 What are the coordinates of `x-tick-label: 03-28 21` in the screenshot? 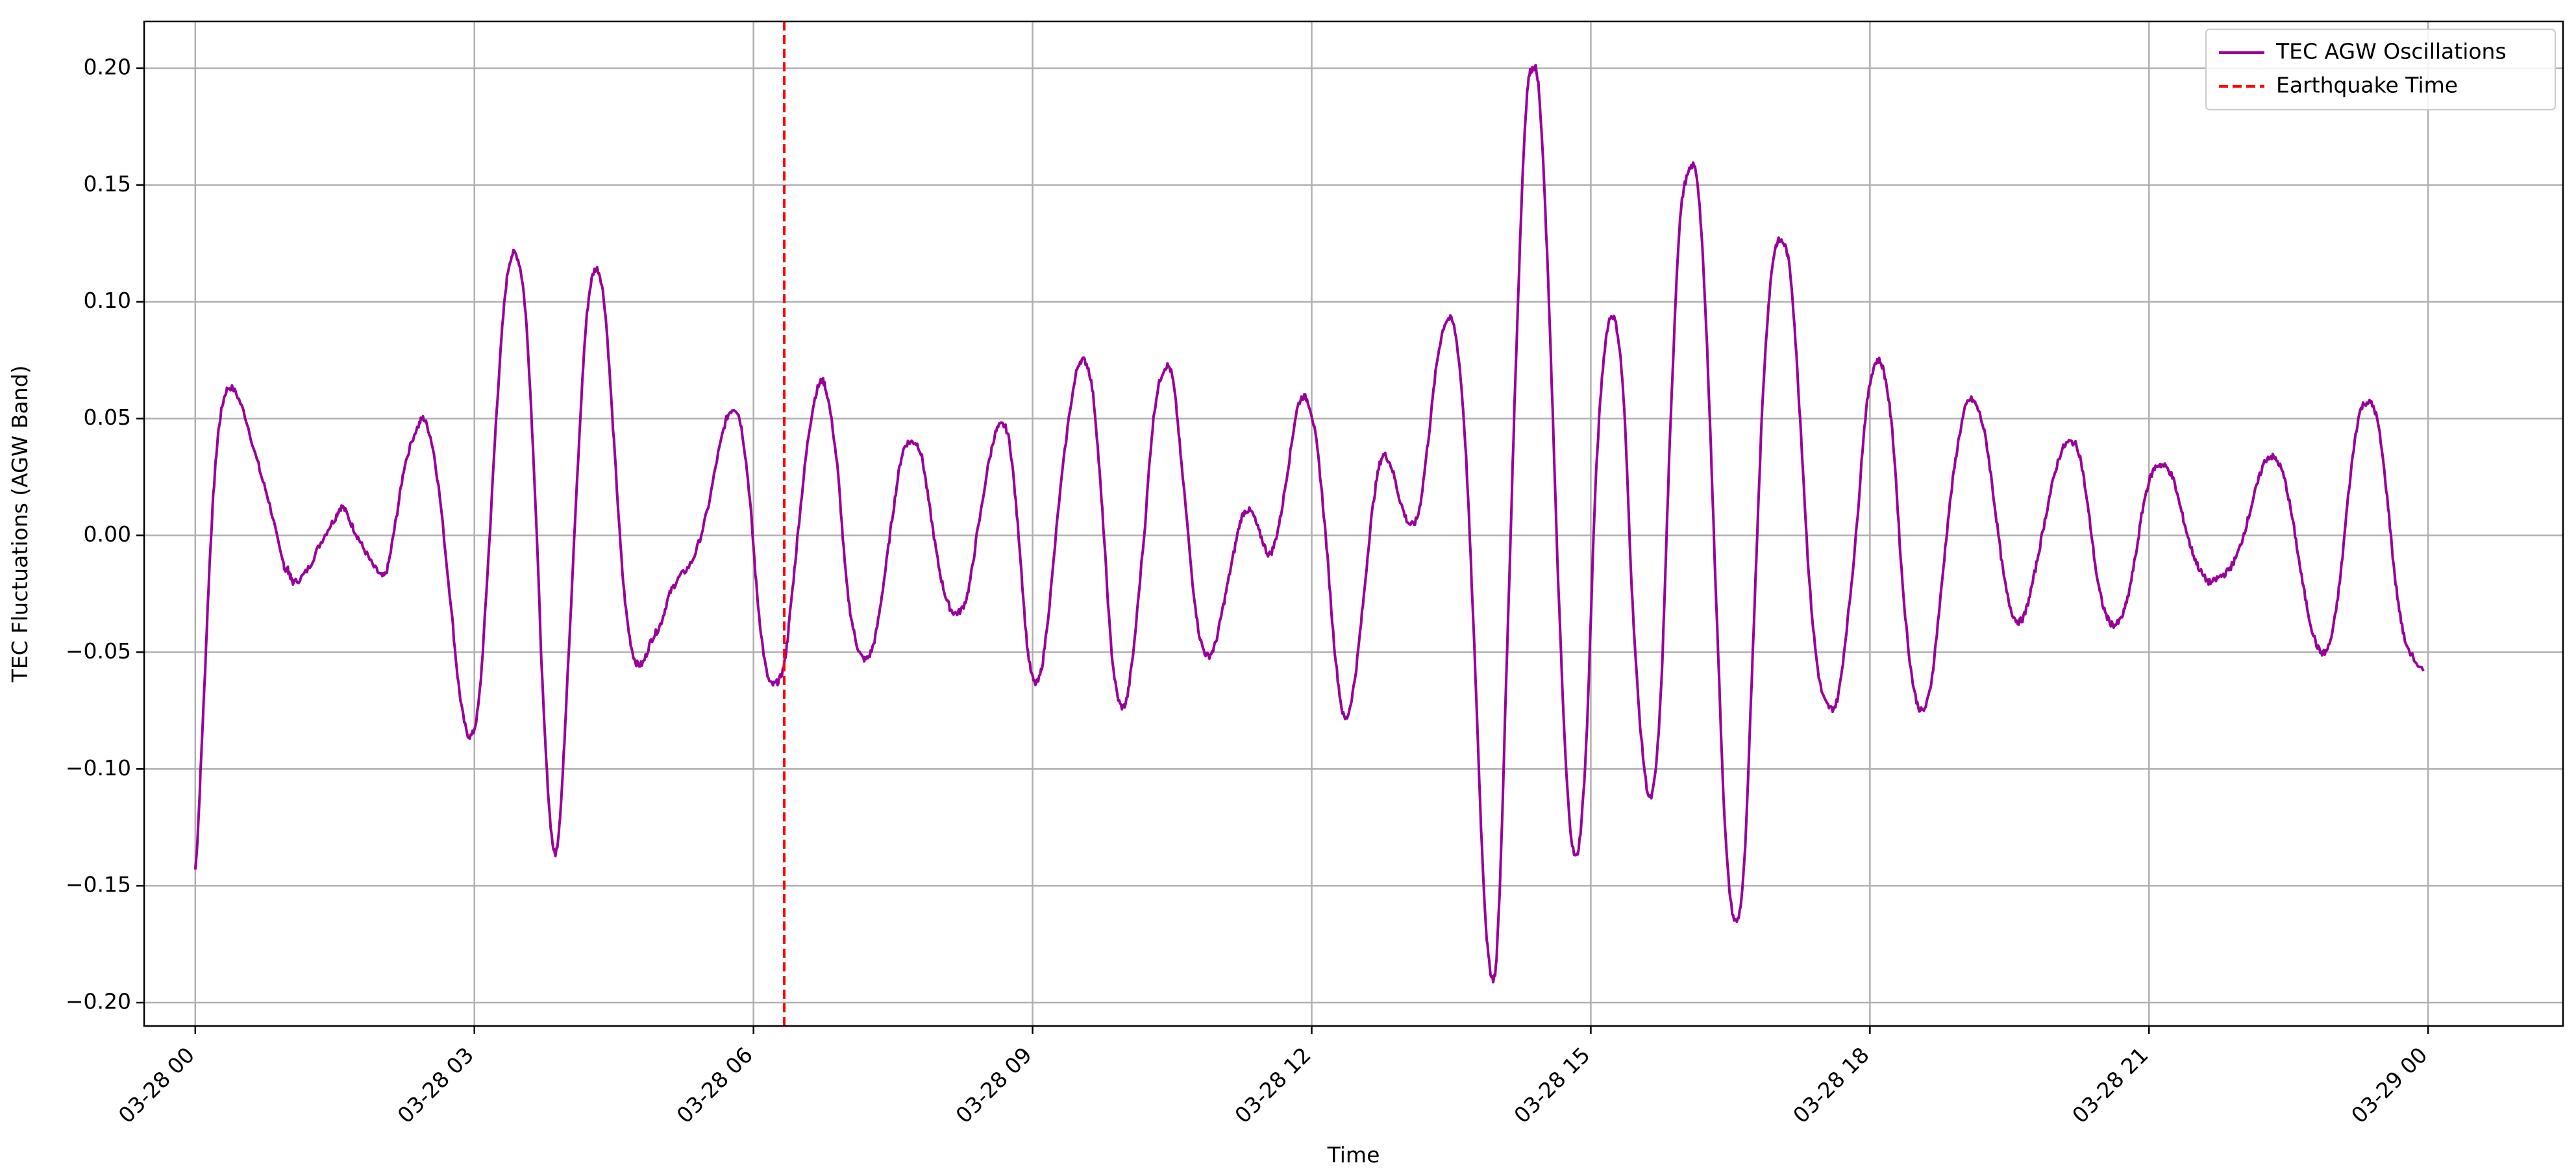 It's located at (2110, 1085).